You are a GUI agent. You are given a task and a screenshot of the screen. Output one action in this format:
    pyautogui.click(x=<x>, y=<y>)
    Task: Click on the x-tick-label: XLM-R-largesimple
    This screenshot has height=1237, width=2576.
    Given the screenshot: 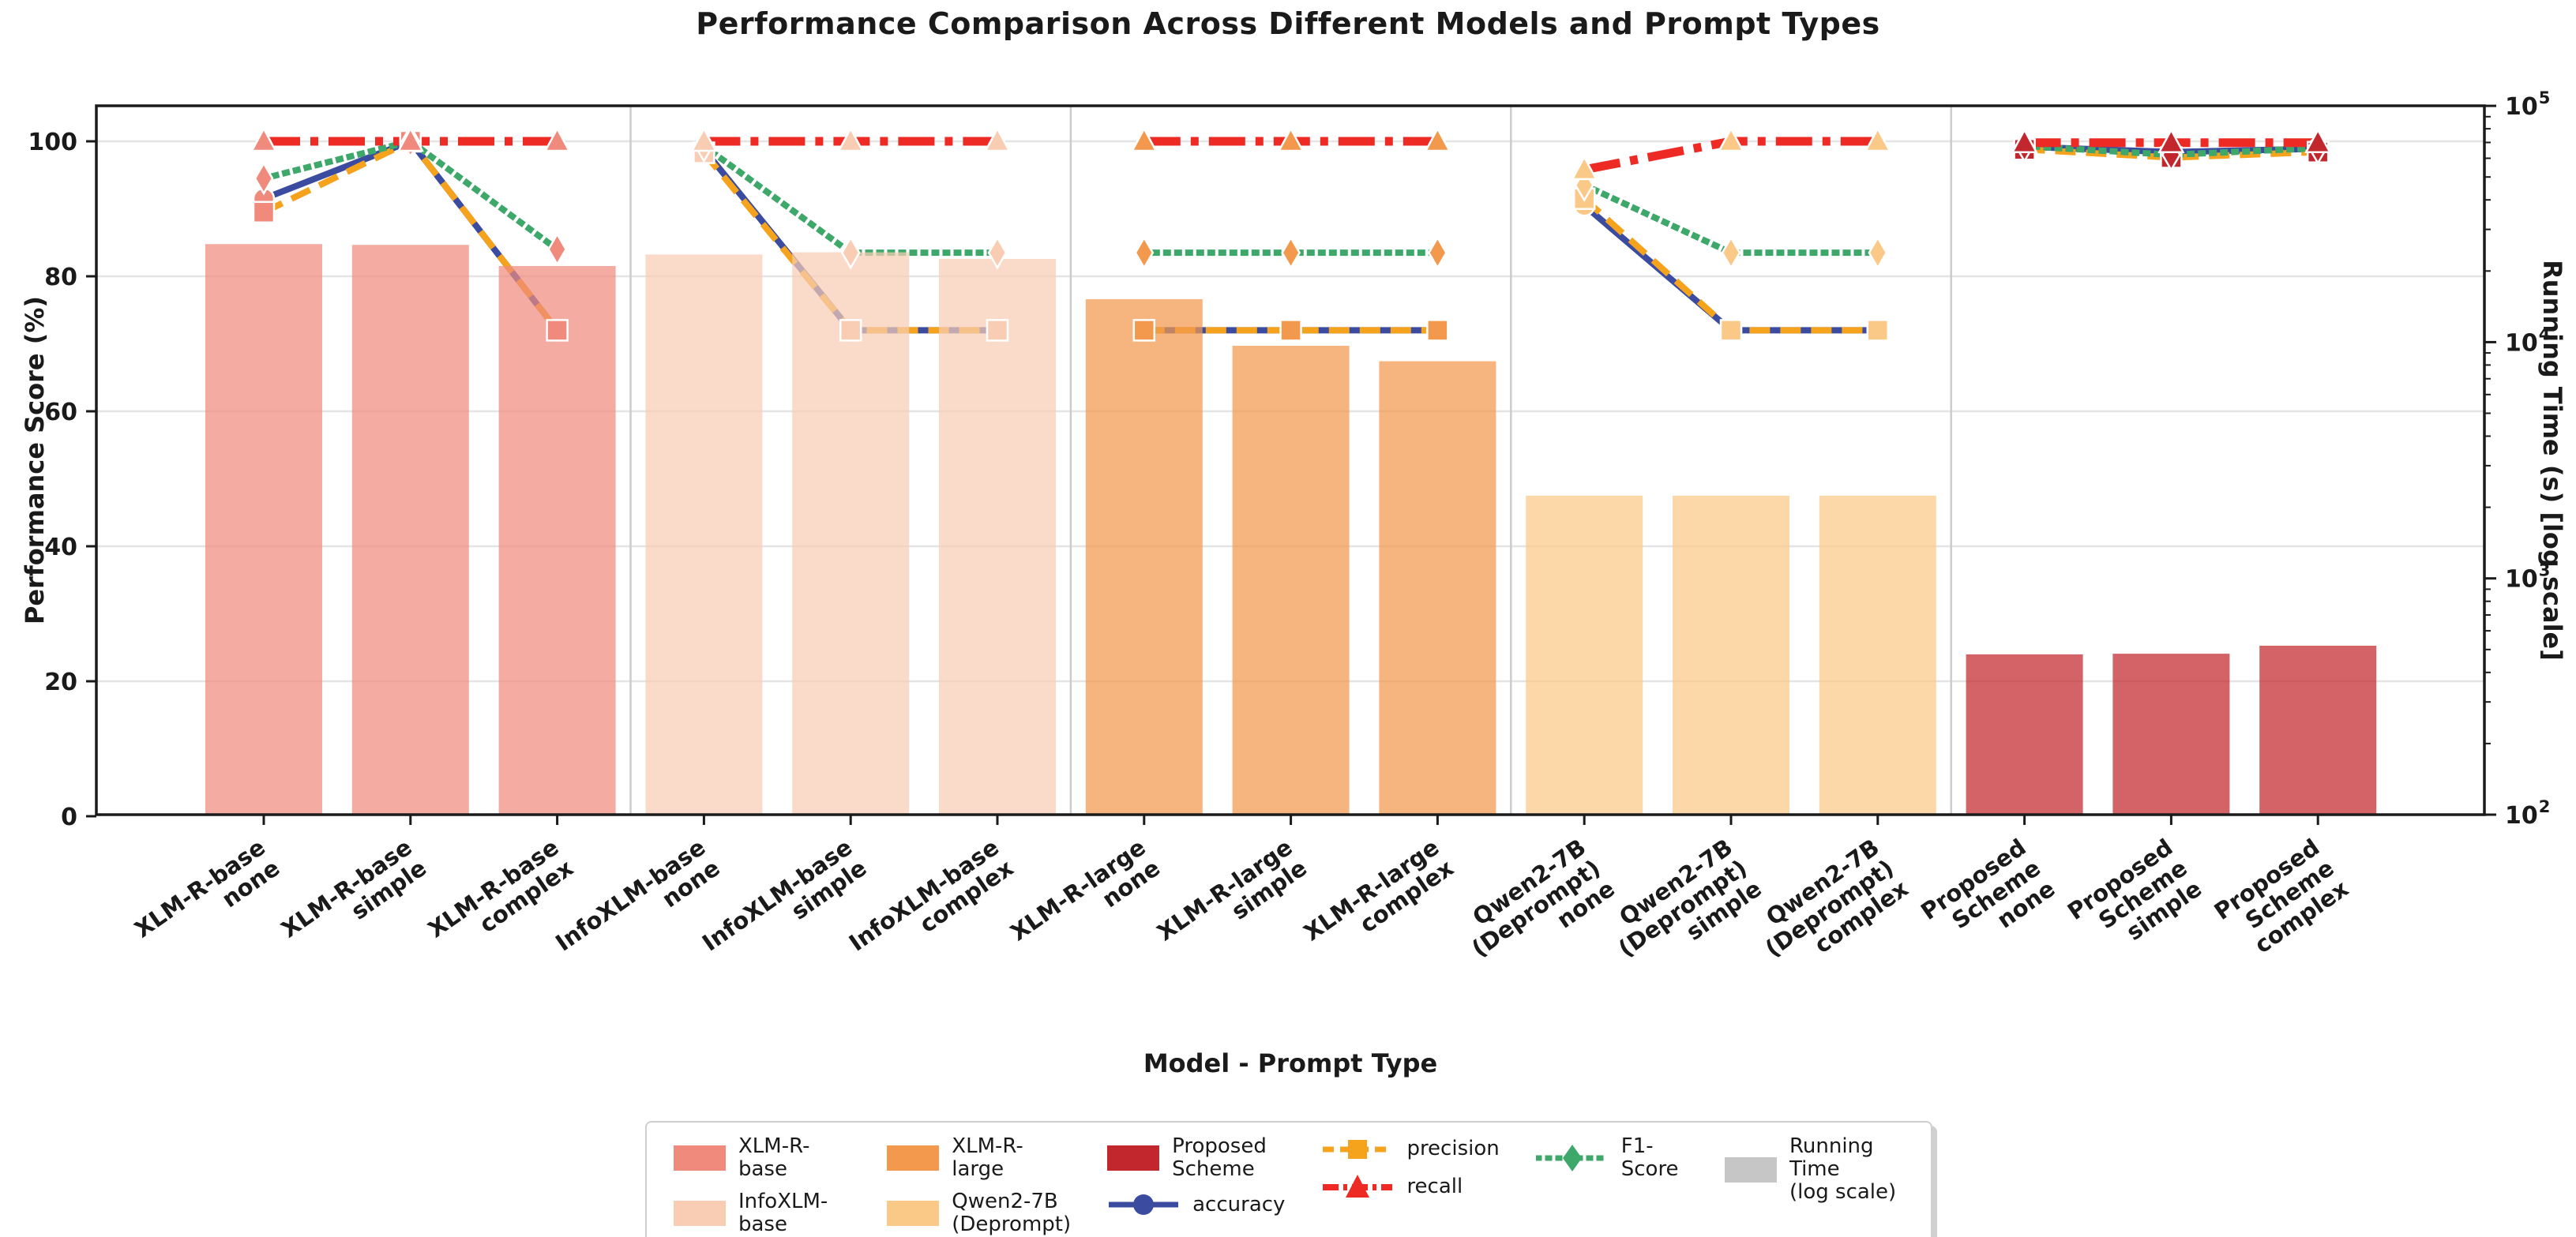 What is the action you would take?
    pyautogui.click(x=1232, y=900)
    